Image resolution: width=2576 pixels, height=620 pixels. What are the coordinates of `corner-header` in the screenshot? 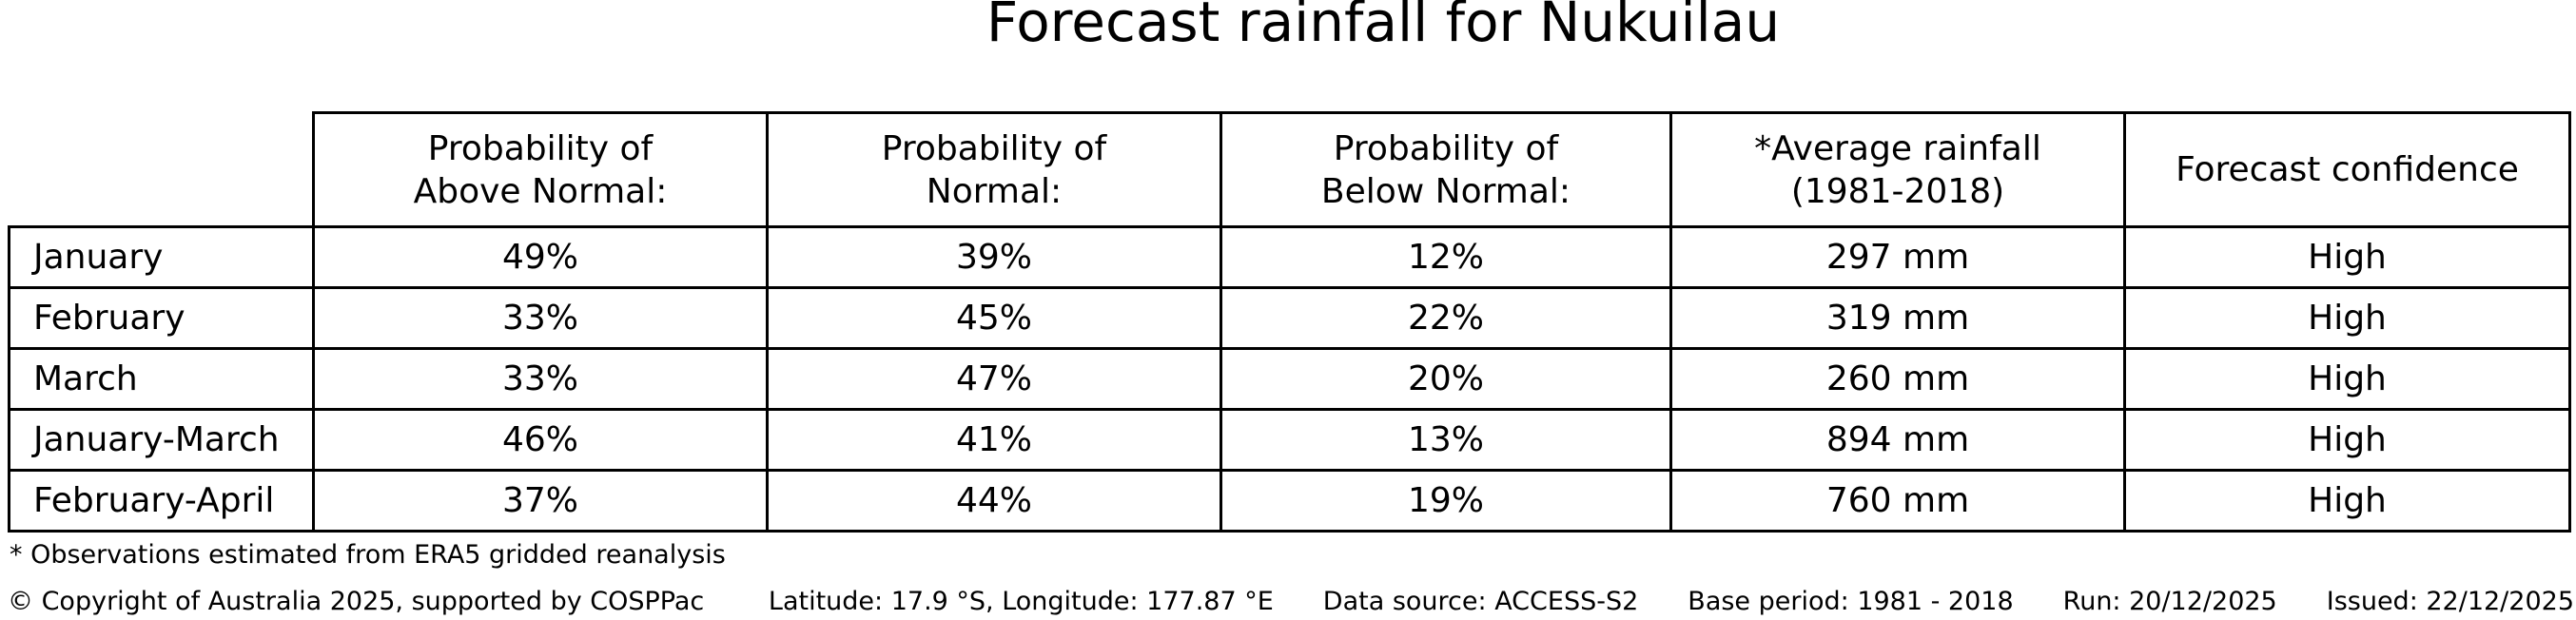 It's located at (162, 170).